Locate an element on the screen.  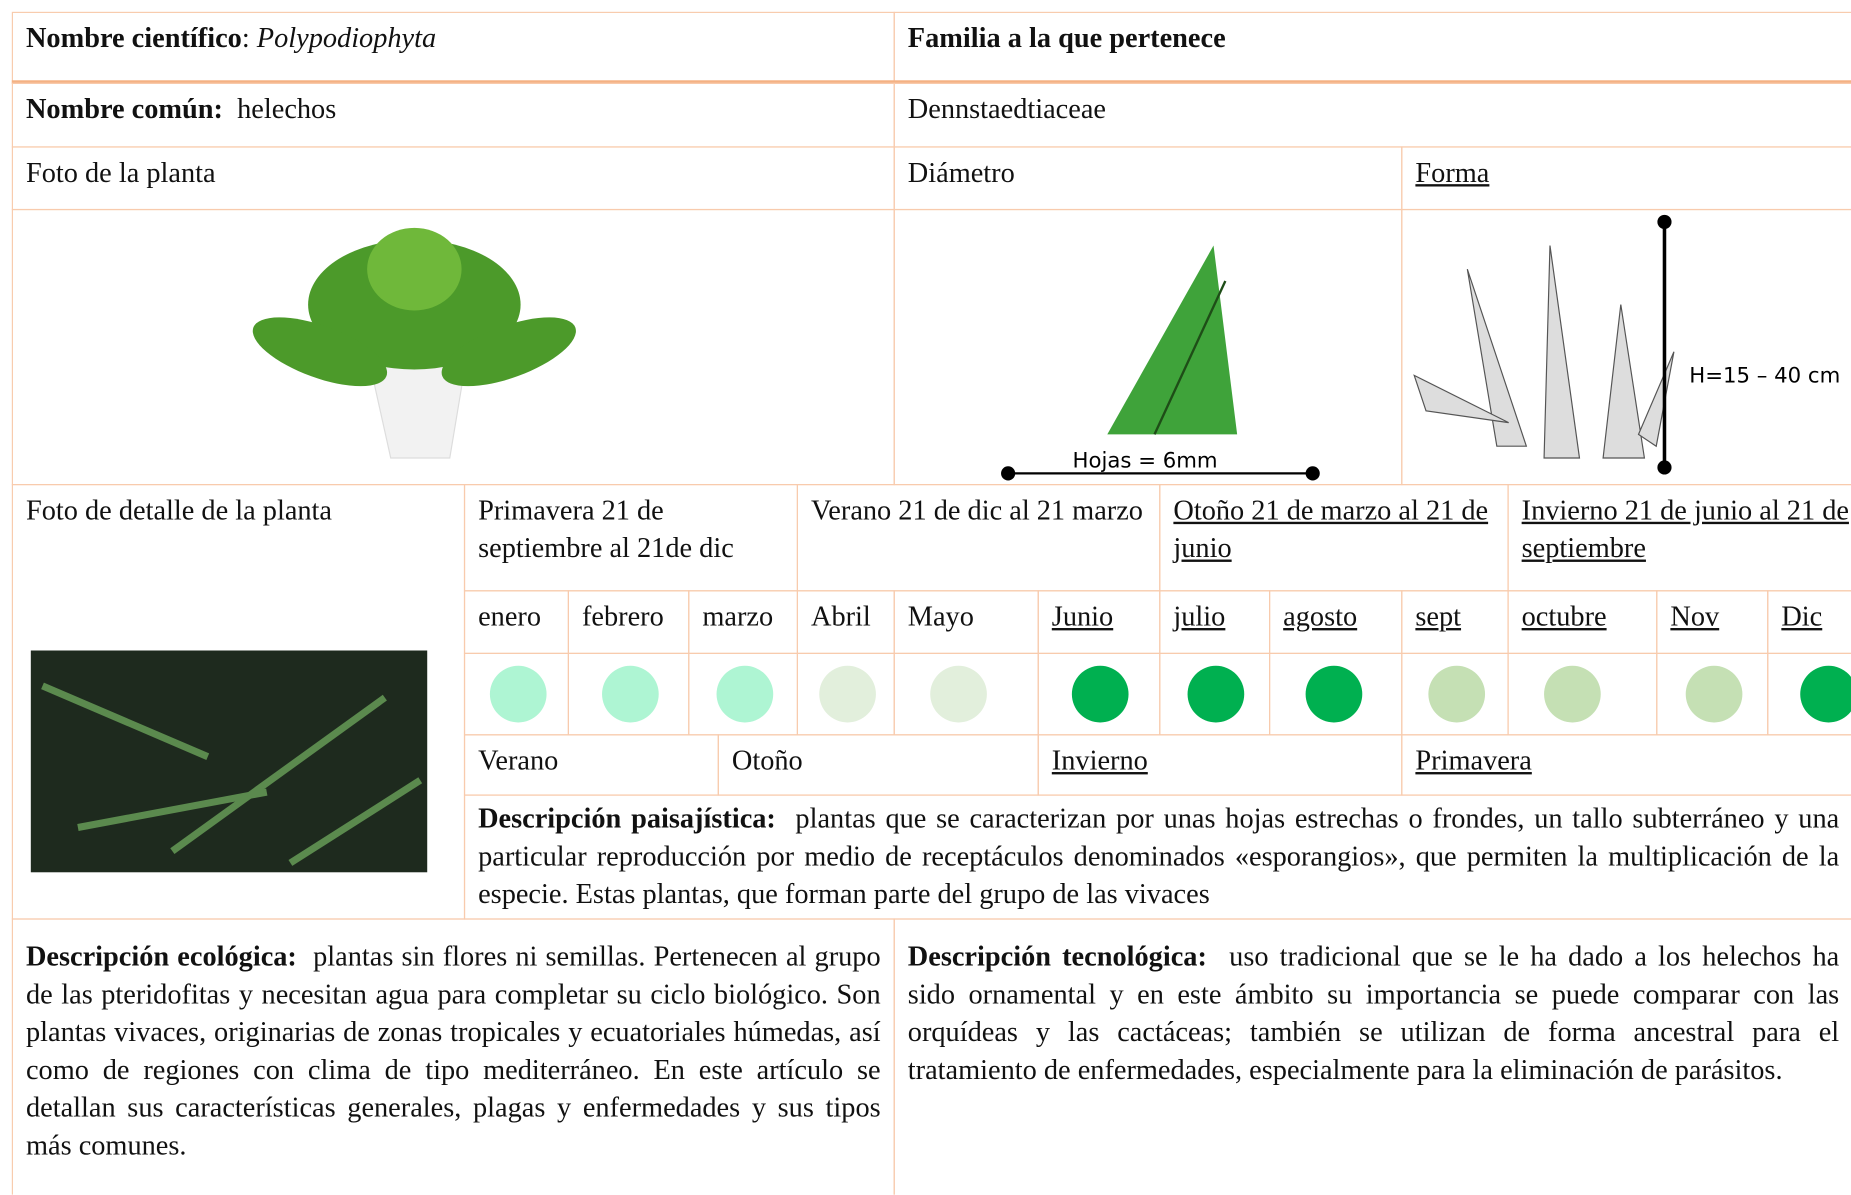
month: marzo is located at coordinates (738, 617).